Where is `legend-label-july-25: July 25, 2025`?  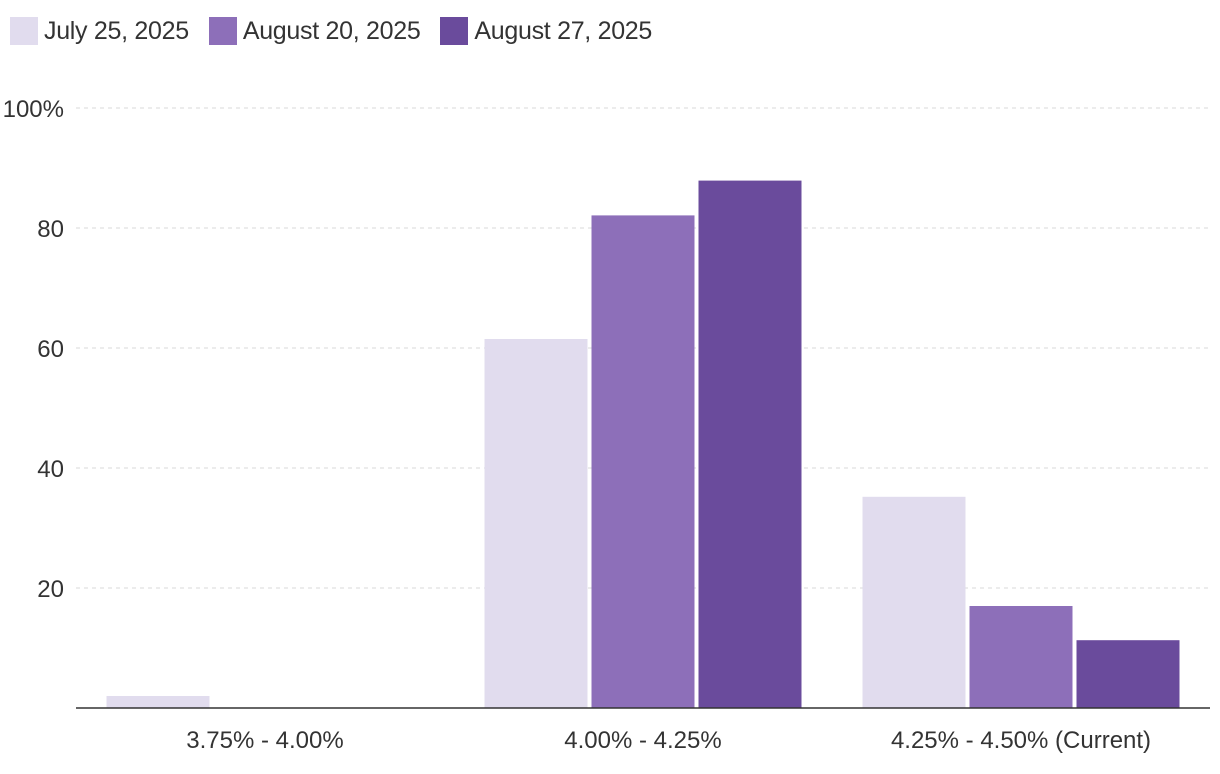
legend-label-july-25: July 25, 2025 is located at coordinates (116, 30).